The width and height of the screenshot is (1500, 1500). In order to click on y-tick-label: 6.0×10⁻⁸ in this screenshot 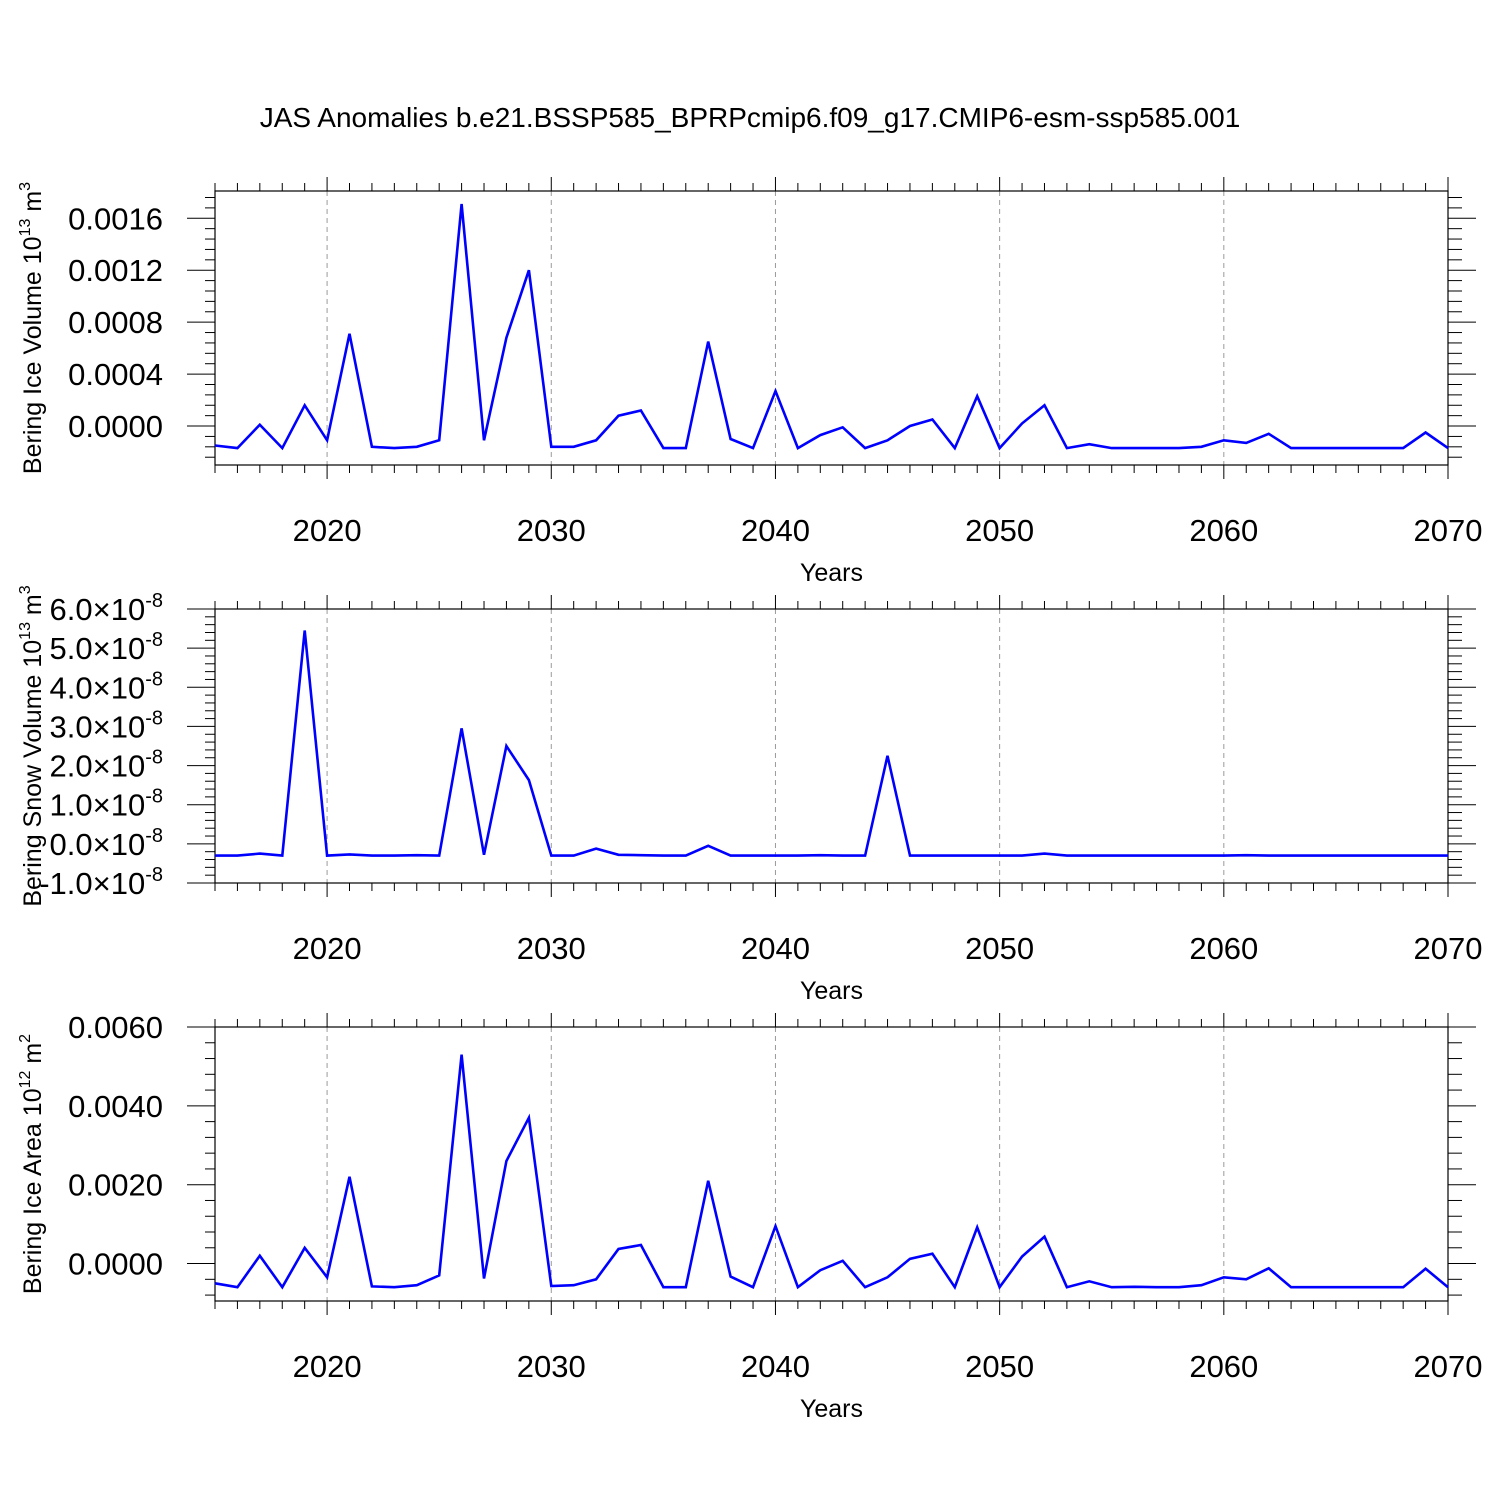, I will do `click(107, 608)`.